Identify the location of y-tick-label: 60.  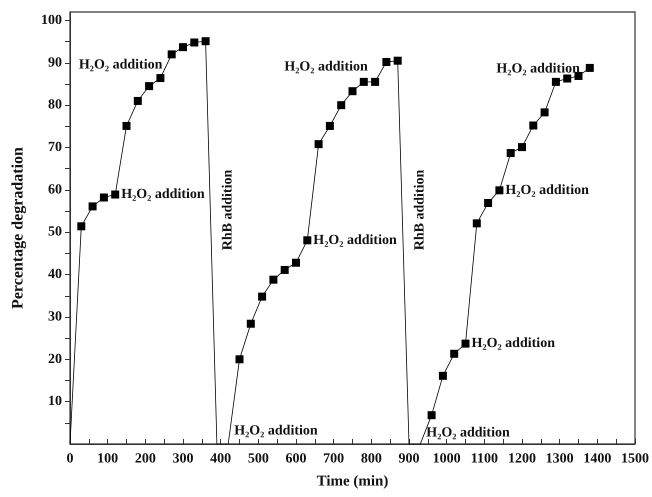
(55, 190).